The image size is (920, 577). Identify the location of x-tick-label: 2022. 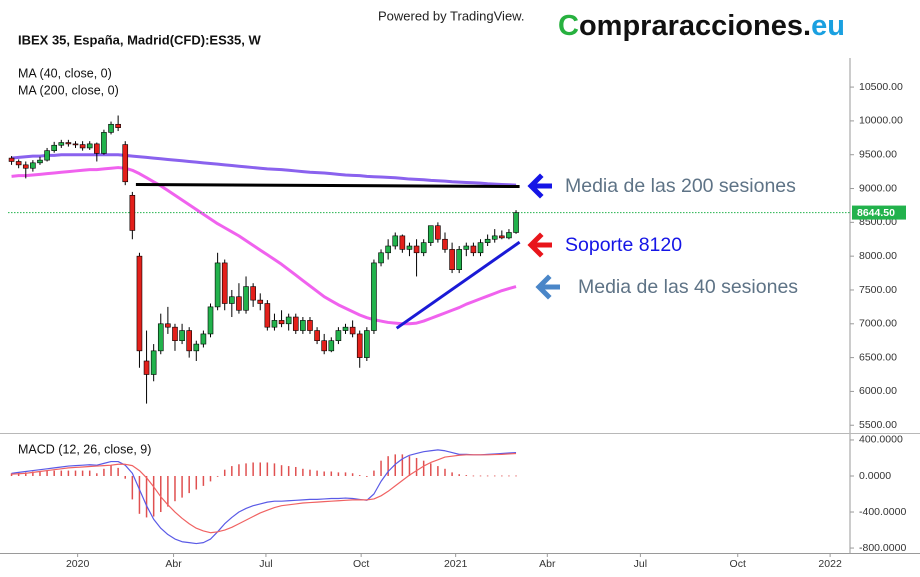
(830, 564).